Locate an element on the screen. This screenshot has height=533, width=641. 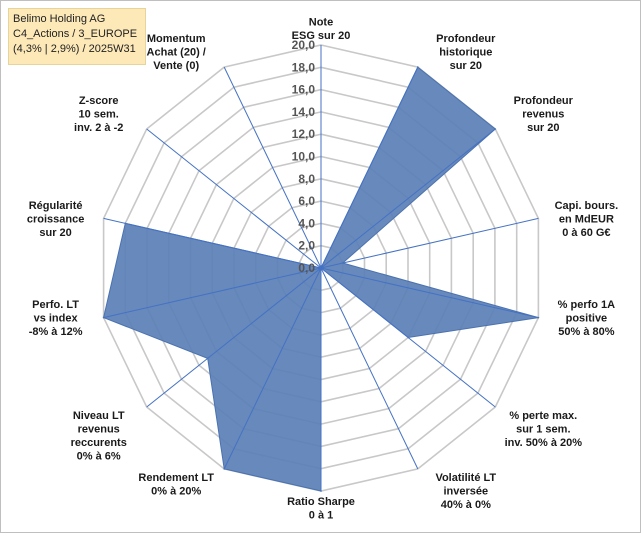
axis-label: Momentum Achat (20) / Vente (0) is located at coordinates (176, 52).